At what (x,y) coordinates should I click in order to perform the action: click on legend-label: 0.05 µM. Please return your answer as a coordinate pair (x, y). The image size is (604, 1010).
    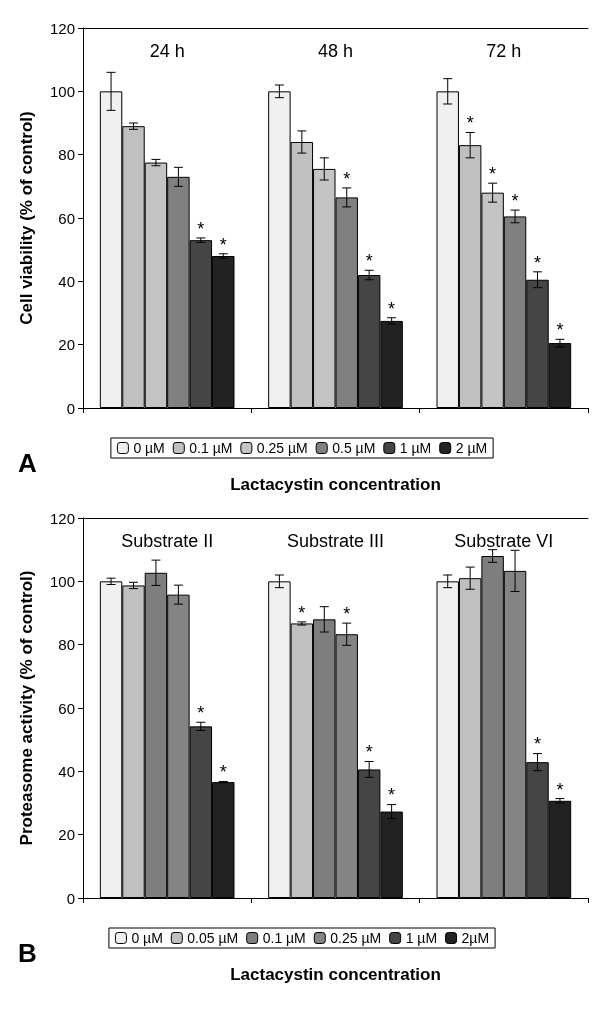
    Looking at the image, I should click on (213, 938).